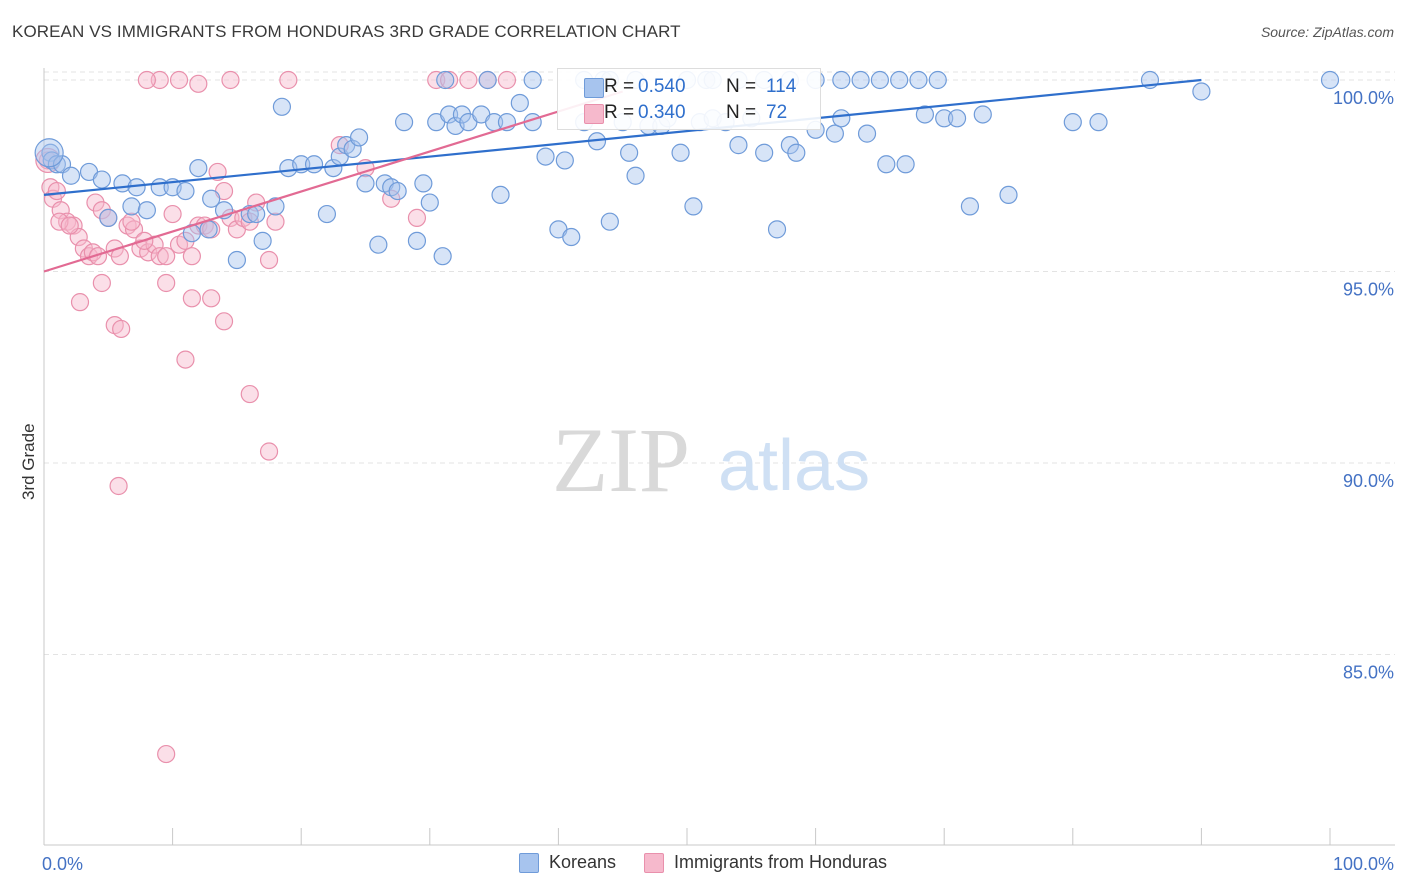 The image size is (1406, 892). I want to click on y-tick-label: 85.0%, so click(1368, 673).